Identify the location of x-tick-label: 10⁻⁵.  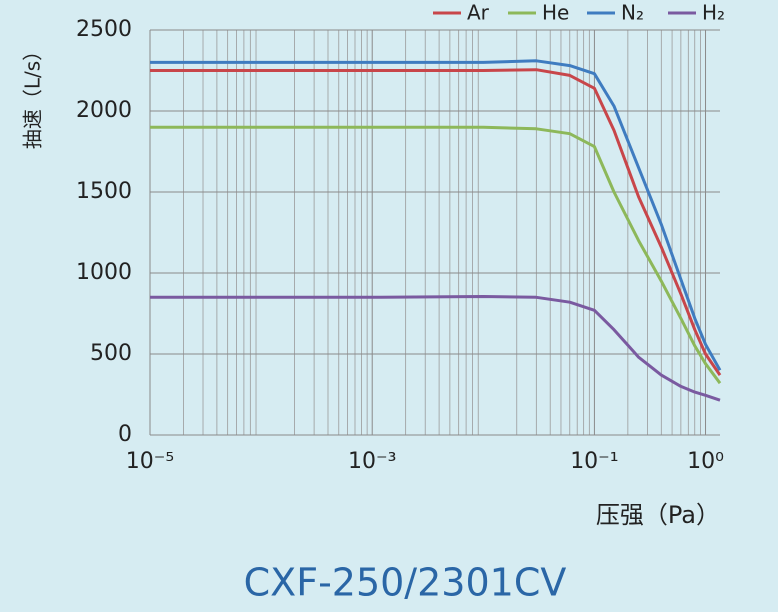
(150, 461).